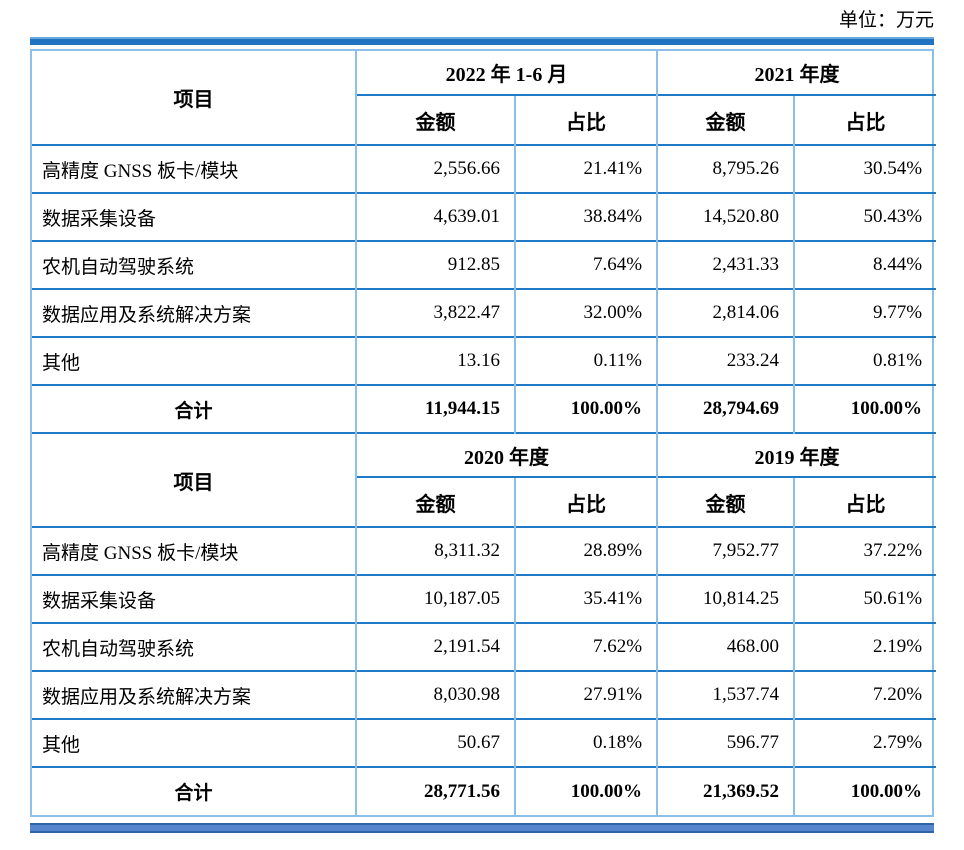 This screenshot has width=964, height=850. What do you see at coordinates (725, 168) in the screenshot?
I see `amount-cell: 8,795.26` at bounding box center [725, 168].